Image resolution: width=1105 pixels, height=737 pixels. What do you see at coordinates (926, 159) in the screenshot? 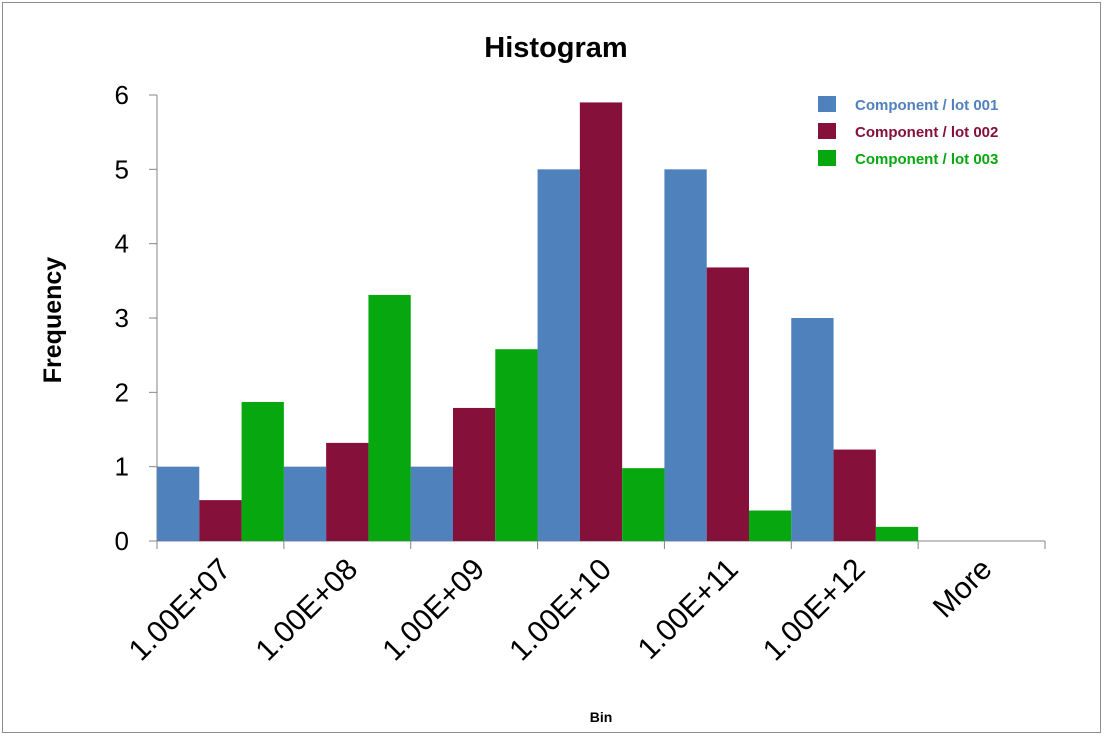
I see `legend-label: Component / lot 003` at bounding box center [926, 159].